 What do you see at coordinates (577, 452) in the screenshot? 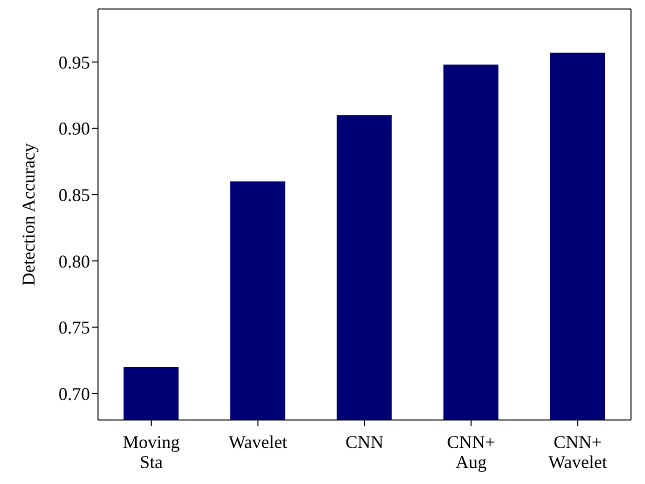
I see `x-tick-label: CNN+ Wavelet` at bounding box center [577, 452].